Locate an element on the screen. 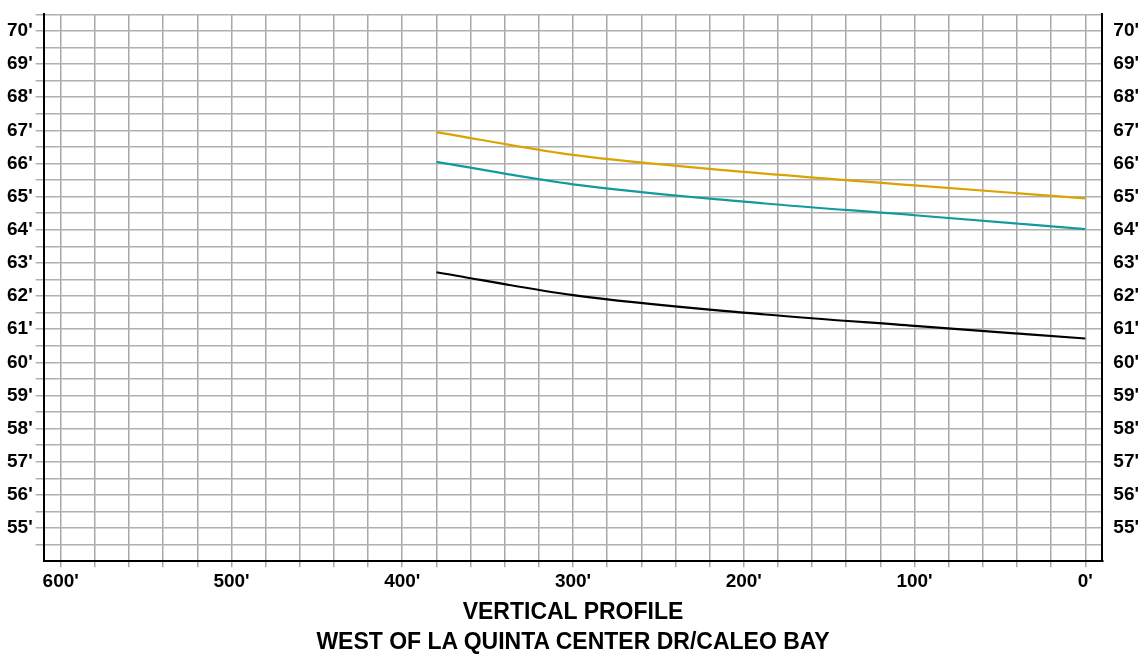 The image size is (1146, 654). x-tick-label: 300' is located at coordinates (573, 580).